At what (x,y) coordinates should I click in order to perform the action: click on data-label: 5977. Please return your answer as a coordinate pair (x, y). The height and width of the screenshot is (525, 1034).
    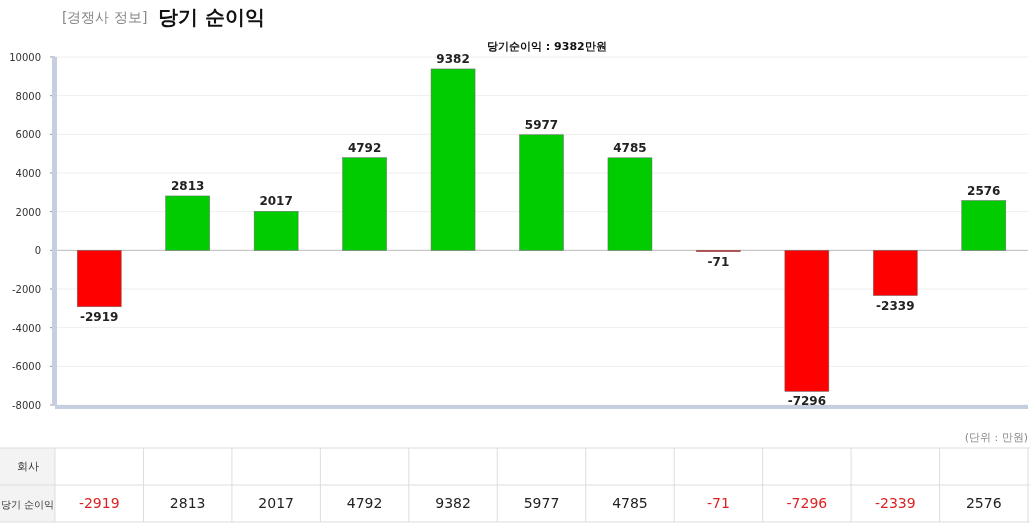
    Looking at the image, I should click on (541, 124).